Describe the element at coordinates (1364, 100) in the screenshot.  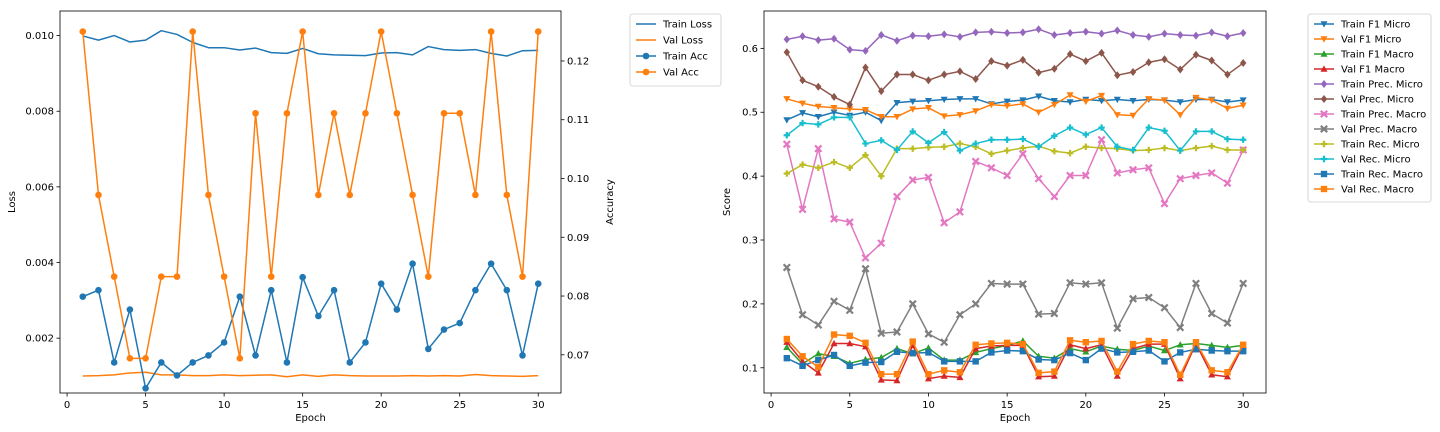
I see `legend-item: Val Prec. Micro` at that location.